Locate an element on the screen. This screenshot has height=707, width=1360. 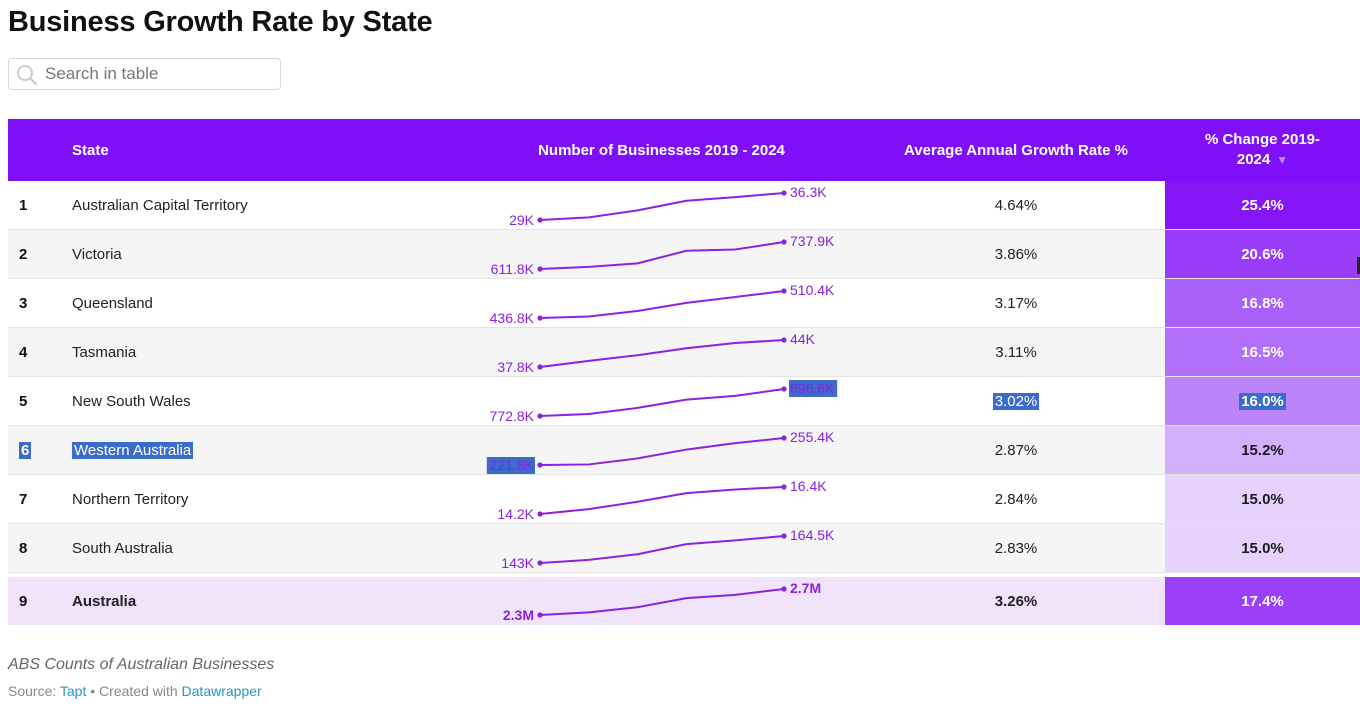
datawrapper-link: Datawrapper is located at coordinates (221, 691).